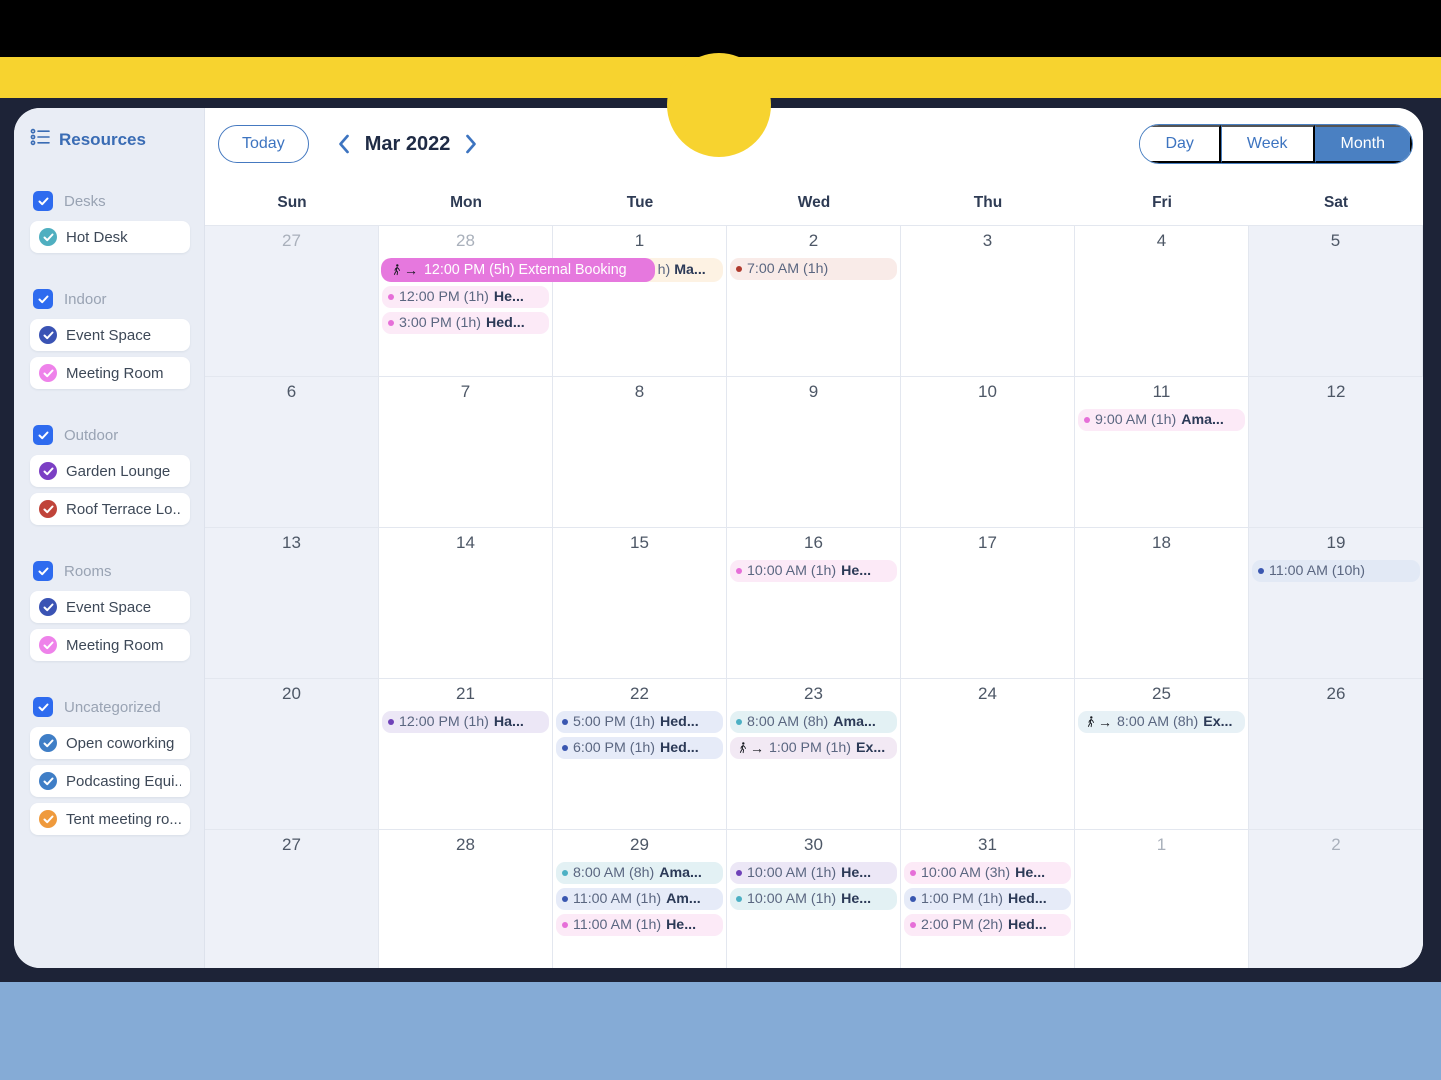 This screenshot has width=1441, height=1080. What do you see at coordinates (465, 844) in the screenshot?
I see `day-number: 28` at bounding box center [465, 844].